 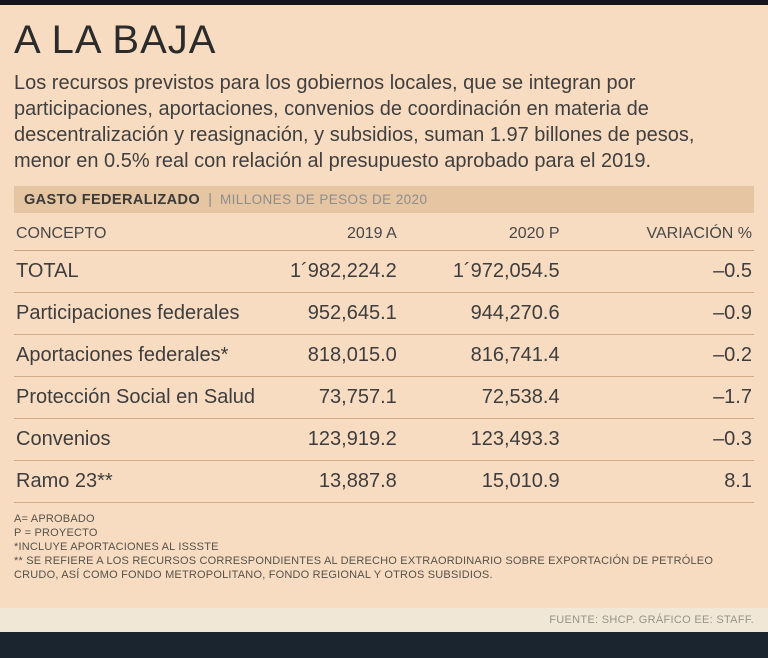 What do you see at coordinates (480, 271) in the screenshot?
I see `value-2020: 1´972,054.5` at bounding box center [480, 271].